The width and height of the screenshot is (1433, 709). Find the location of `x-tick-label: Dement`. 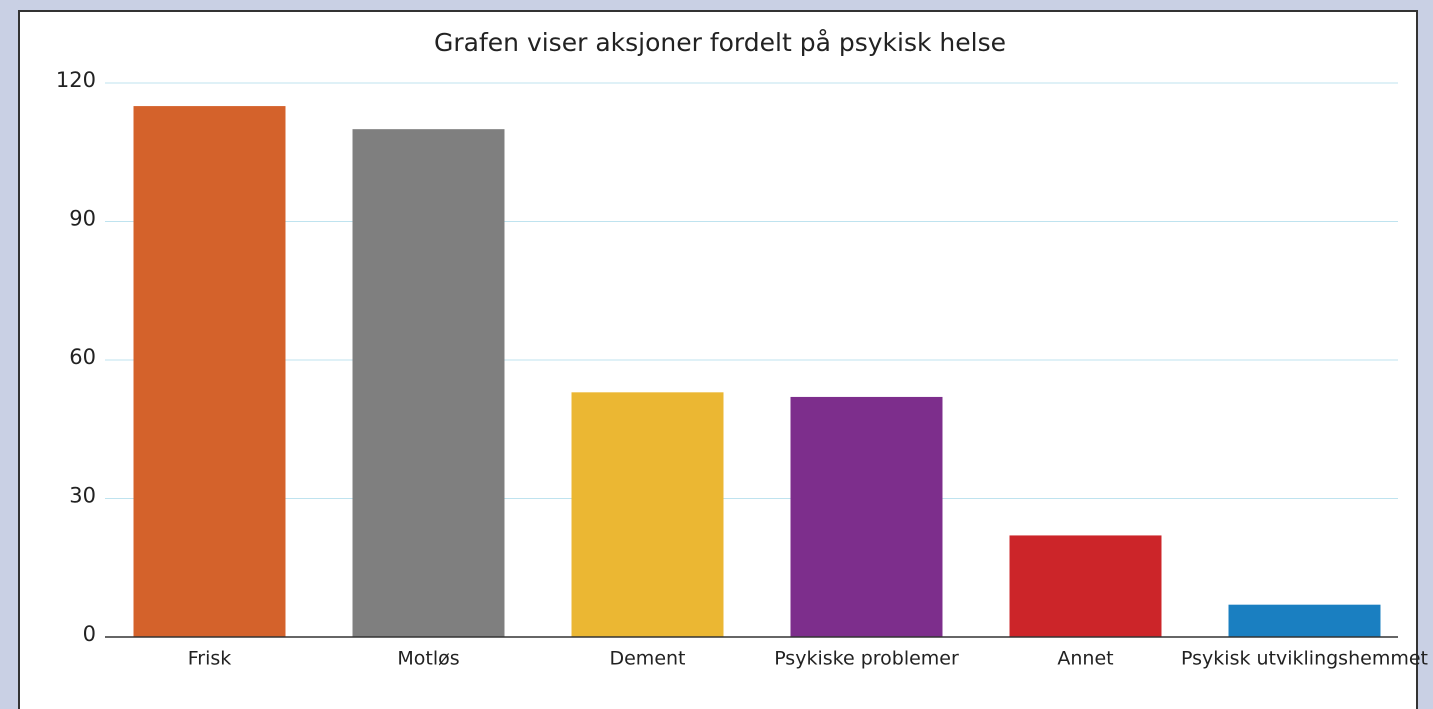

x-tick-label: Dement is located at coordinates (647, 659).